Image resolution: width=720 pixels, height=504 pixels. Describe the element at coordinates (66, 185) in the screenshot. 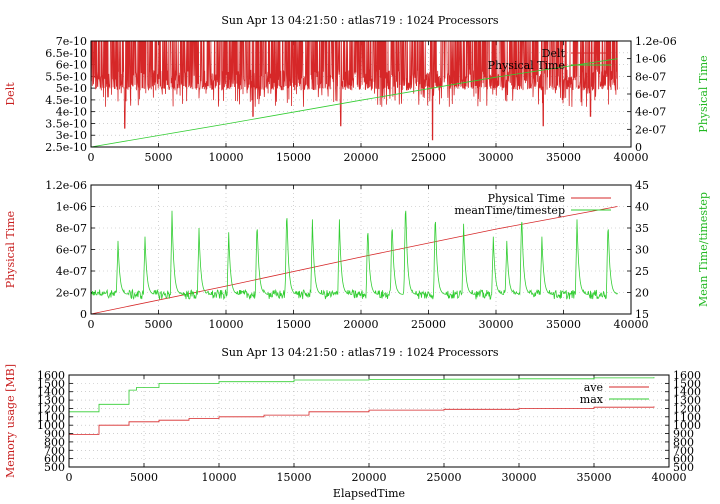

I see `middle-chart-ytick-label: 1.2e-06` at that location.